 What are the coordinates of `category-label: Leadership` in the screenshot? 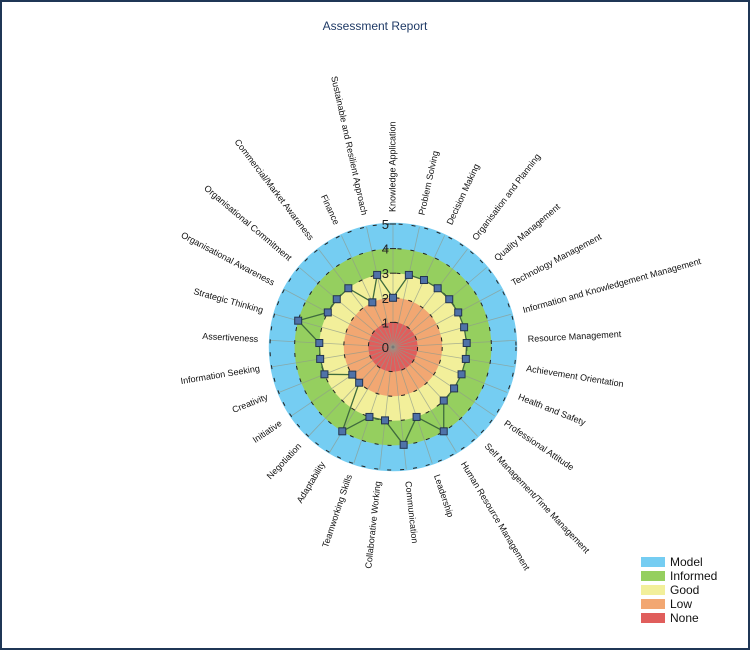 It's located at (444, 495).